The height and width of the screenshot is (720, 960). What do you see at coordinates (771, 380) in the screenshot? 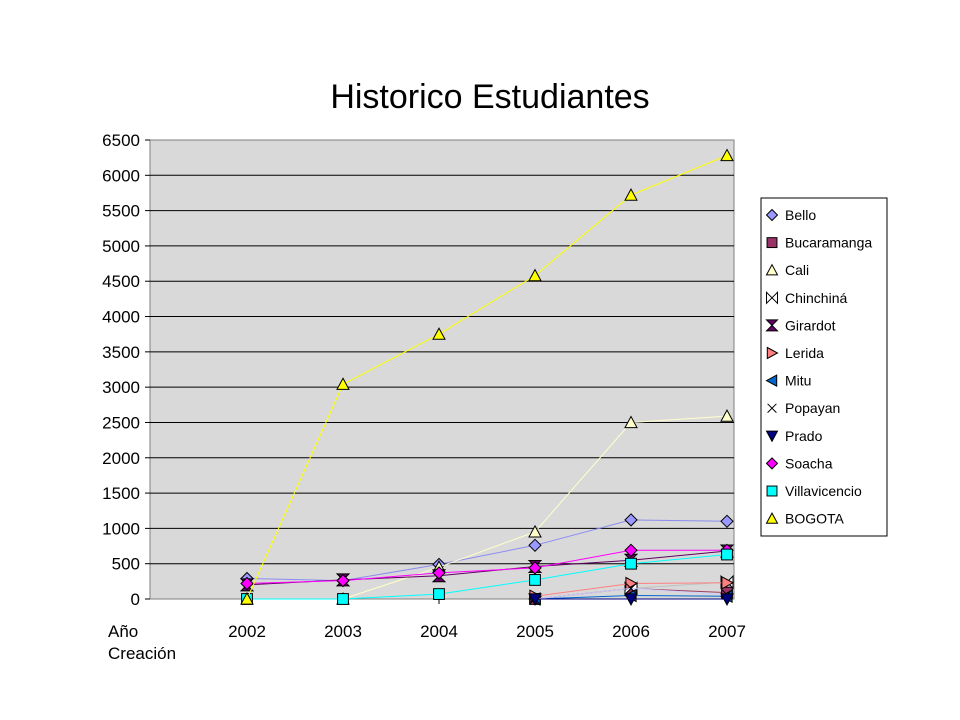
I see `legend-marker-mitu` at bounding box center [771, 380].